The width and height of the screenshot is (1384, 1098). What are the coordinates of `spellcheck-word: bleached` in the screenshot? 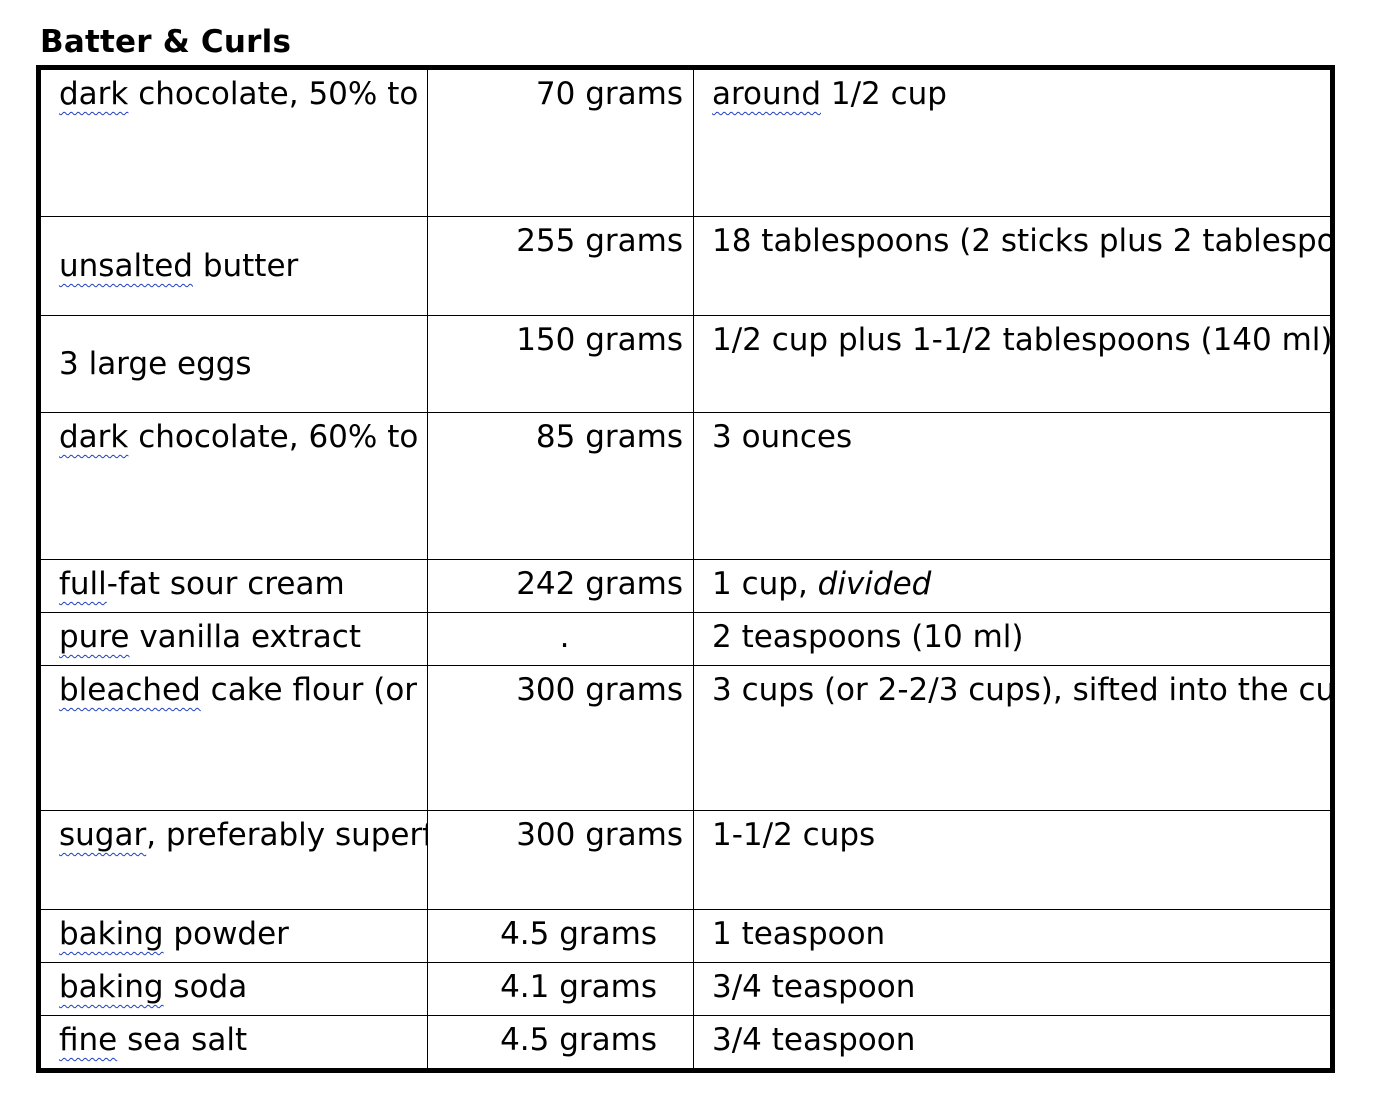 It's located at (130, 690).